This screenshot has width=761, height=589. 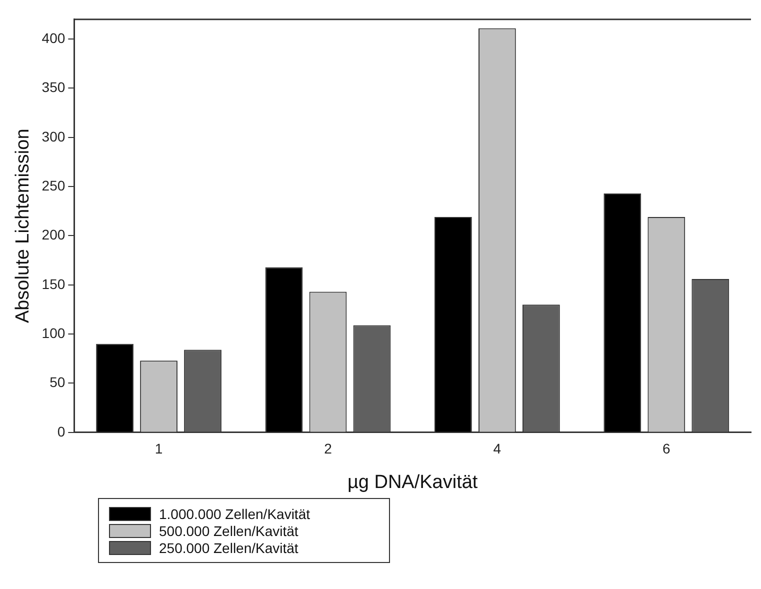 I want to click on y-tick-label: 100, so click(x=54, y=332).